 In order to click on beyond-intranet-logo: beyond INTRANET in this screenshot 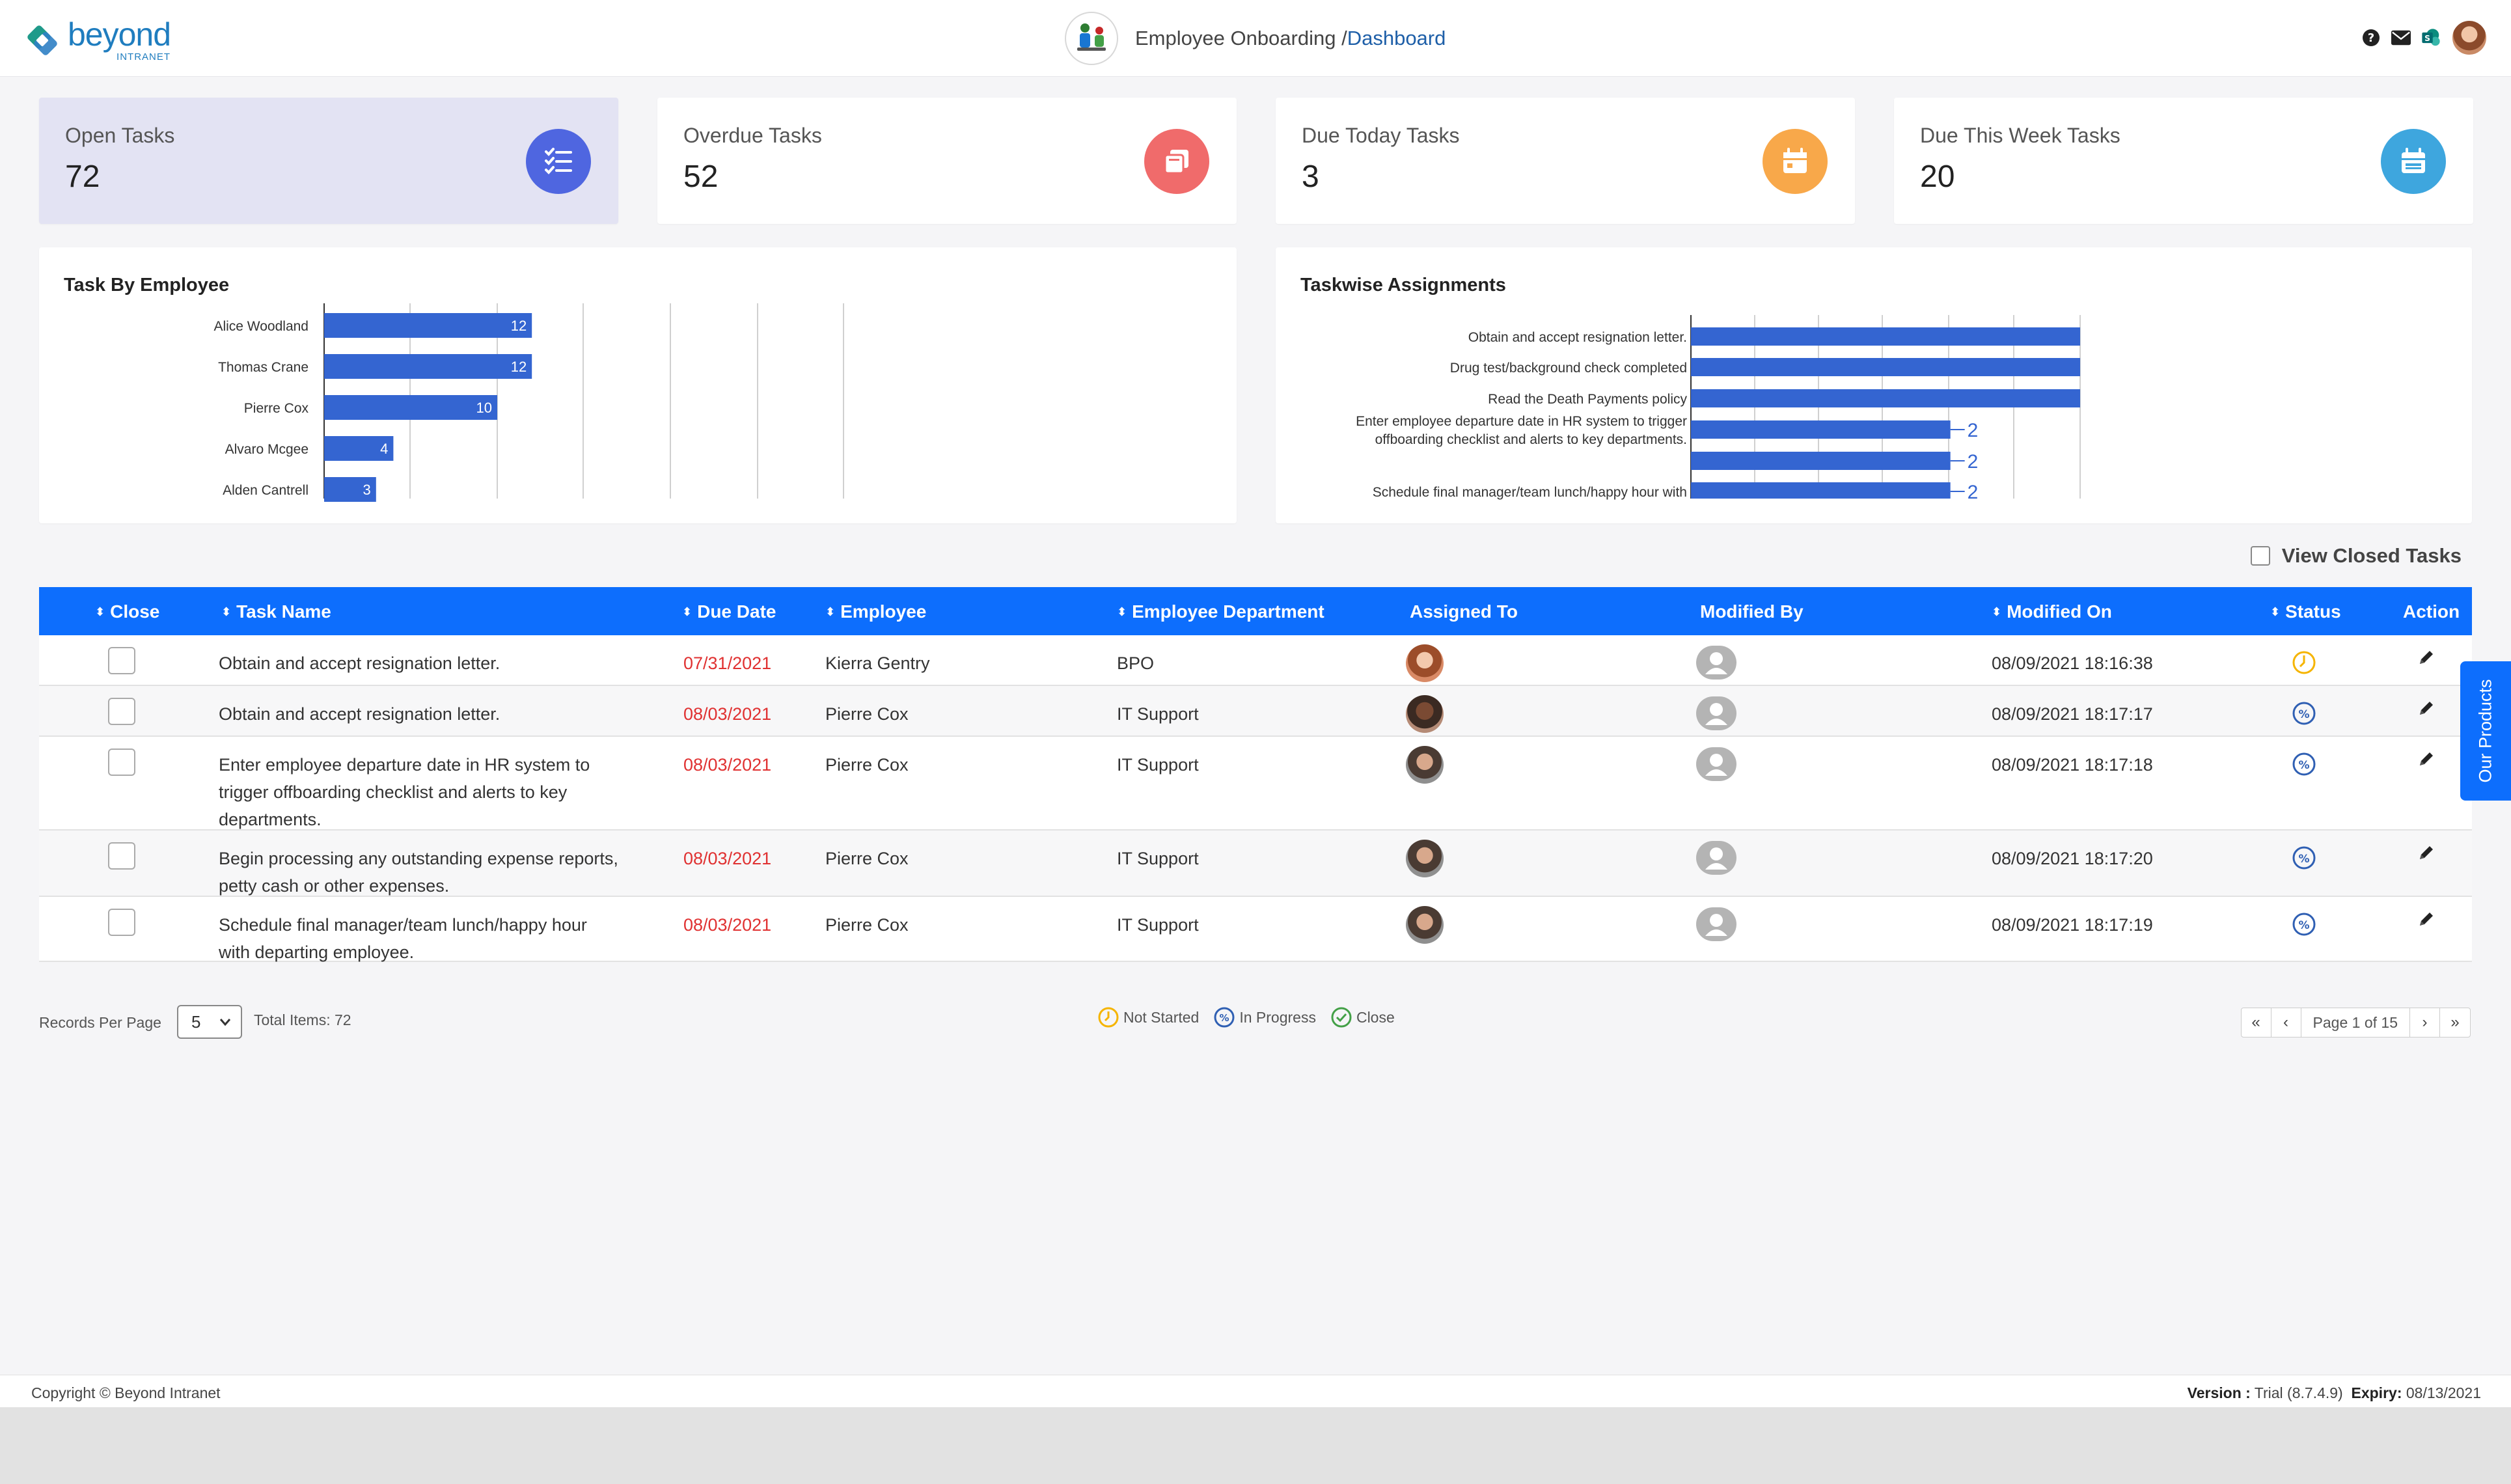, I will do `click(96, 40)`.